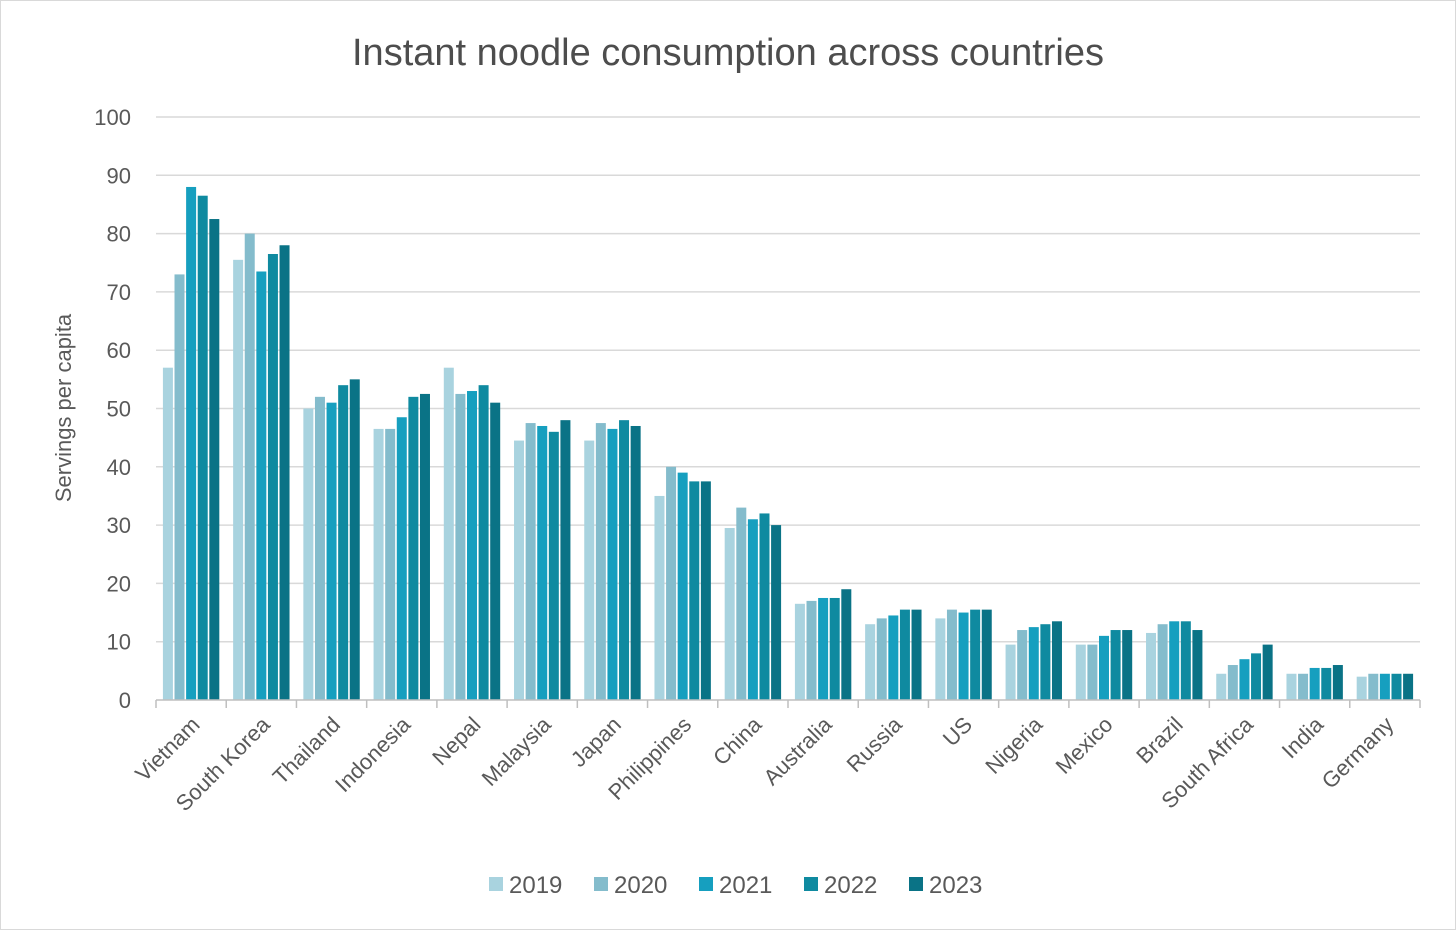 The width and height of the screenshot is (1456, 930). I want to click on bar-2022-south-korea, so click(272, 477).